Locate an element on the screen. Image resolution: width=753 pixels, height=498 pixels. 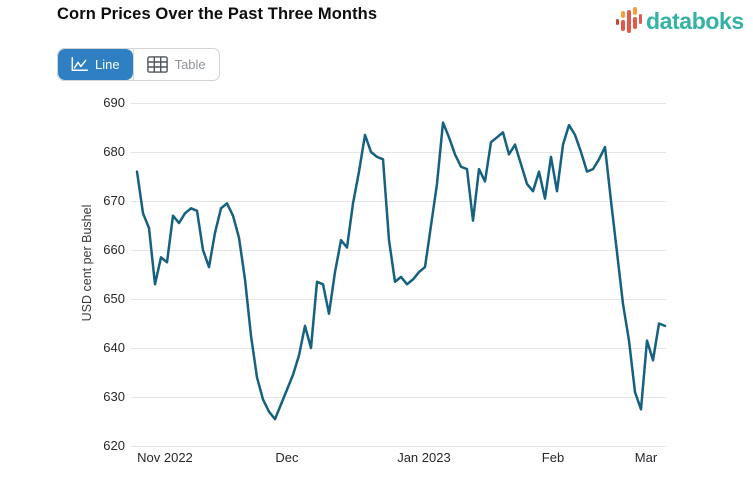
table-view-button: Table is located at coordinates (175, 64).